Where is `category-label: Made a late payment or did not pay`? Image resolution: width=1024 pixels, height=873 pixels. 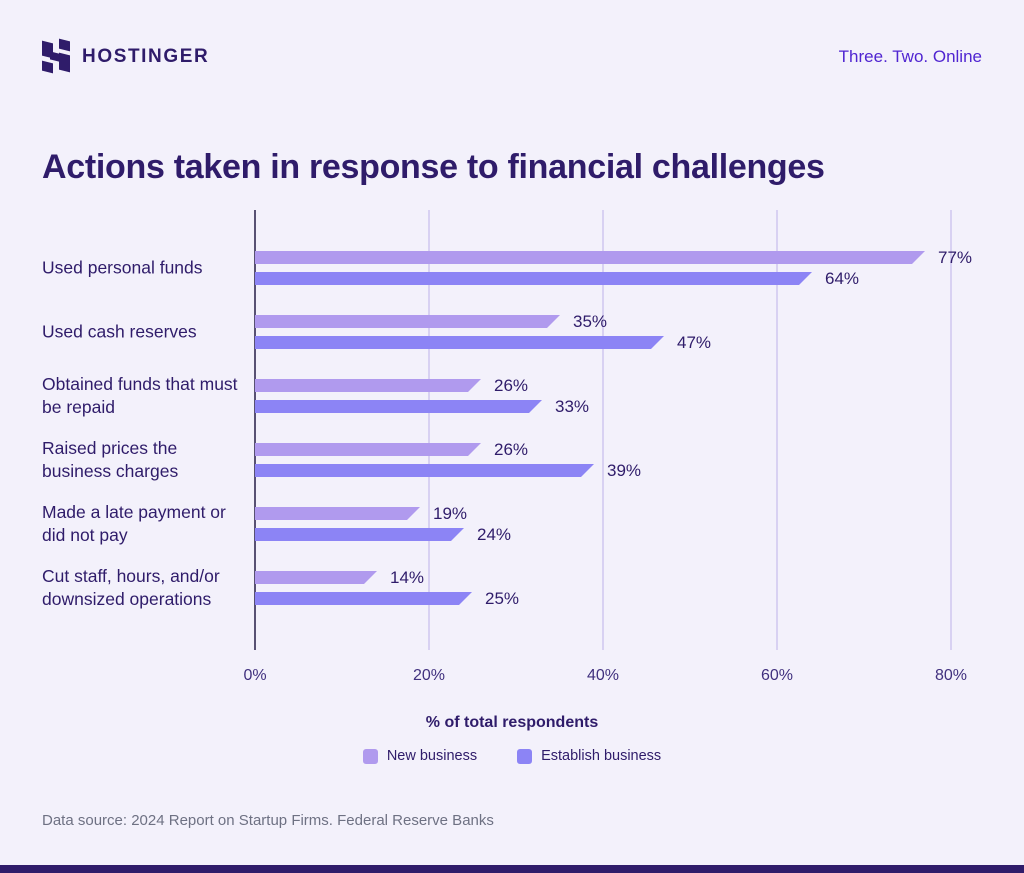 category-label: Made a late payment or did not pay is located at coordinates (134, 523).